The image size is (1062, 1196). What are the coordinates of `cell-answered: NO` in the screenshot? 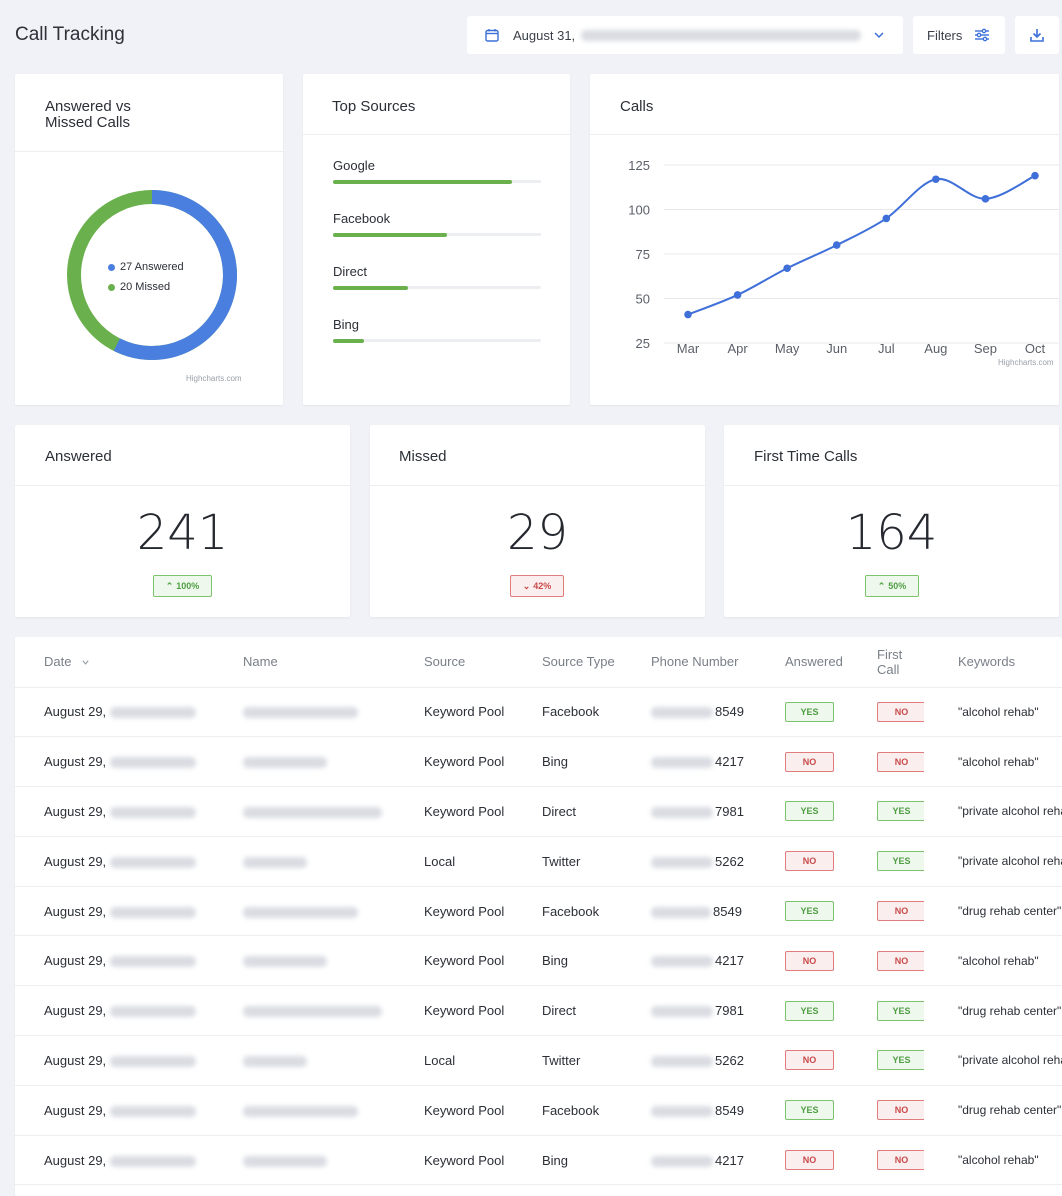 It's located at (794, 1160).